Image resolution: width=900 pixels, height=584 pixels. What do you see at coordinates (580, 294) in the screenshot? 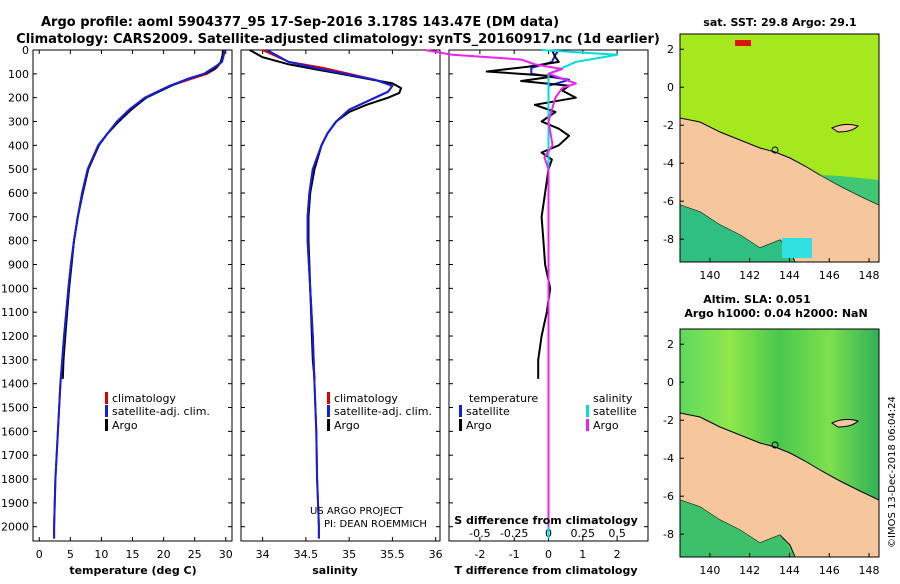
I see `series-line-salinity-satellite` at bounding box center [580, 294].